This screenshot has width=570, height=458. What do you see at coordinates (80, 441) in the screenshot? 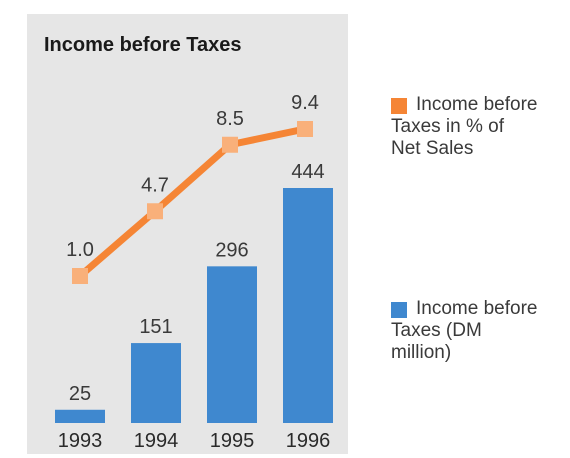
I see `x-tick-1993: 1993` at bounding box center [80, 441].